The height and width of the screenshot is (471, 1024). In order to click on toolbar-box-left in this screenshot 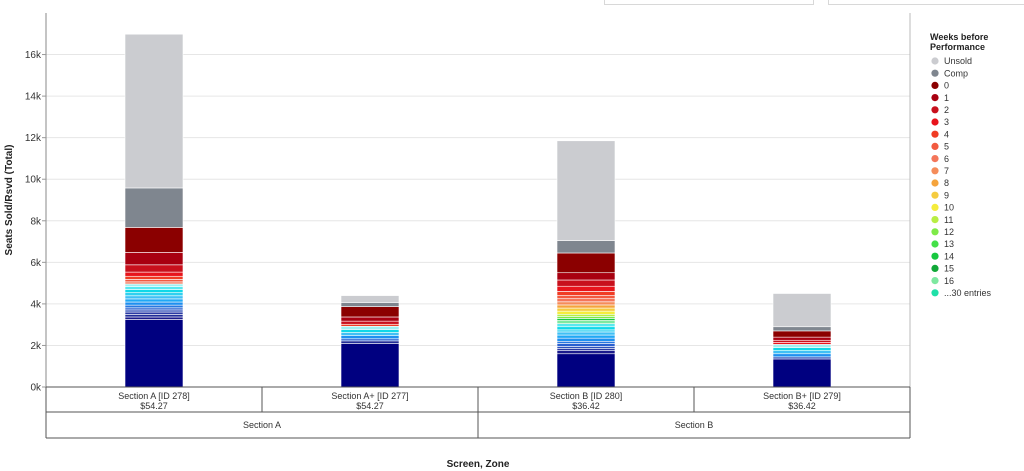, I will do `click(709, 2)`.